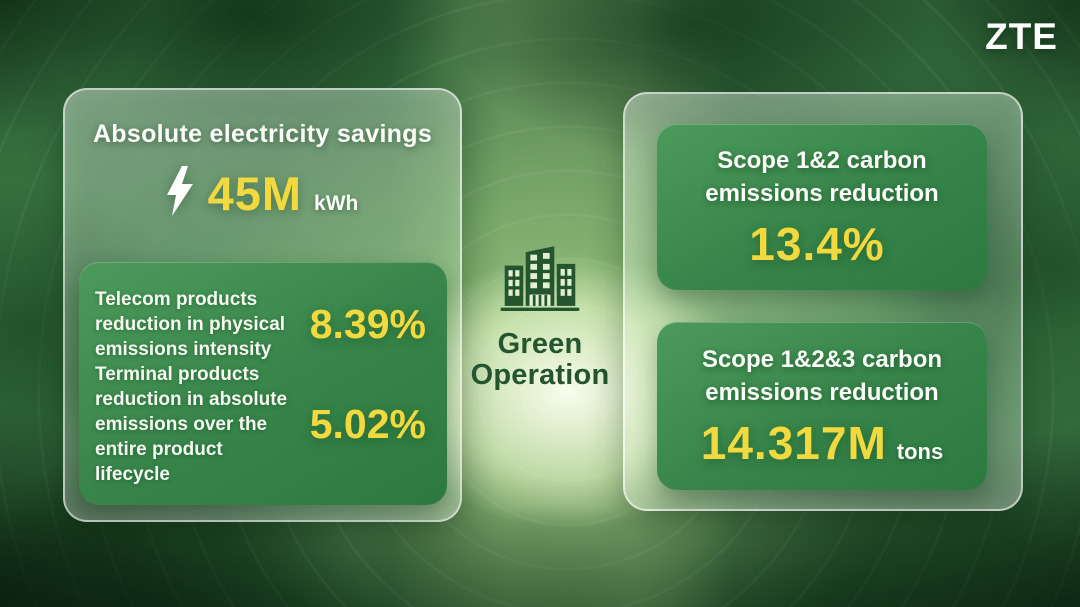 The height and width of the screenshot is (607, 1080). I want to click on green-operation-group: Green Operation, so click(540, 316).